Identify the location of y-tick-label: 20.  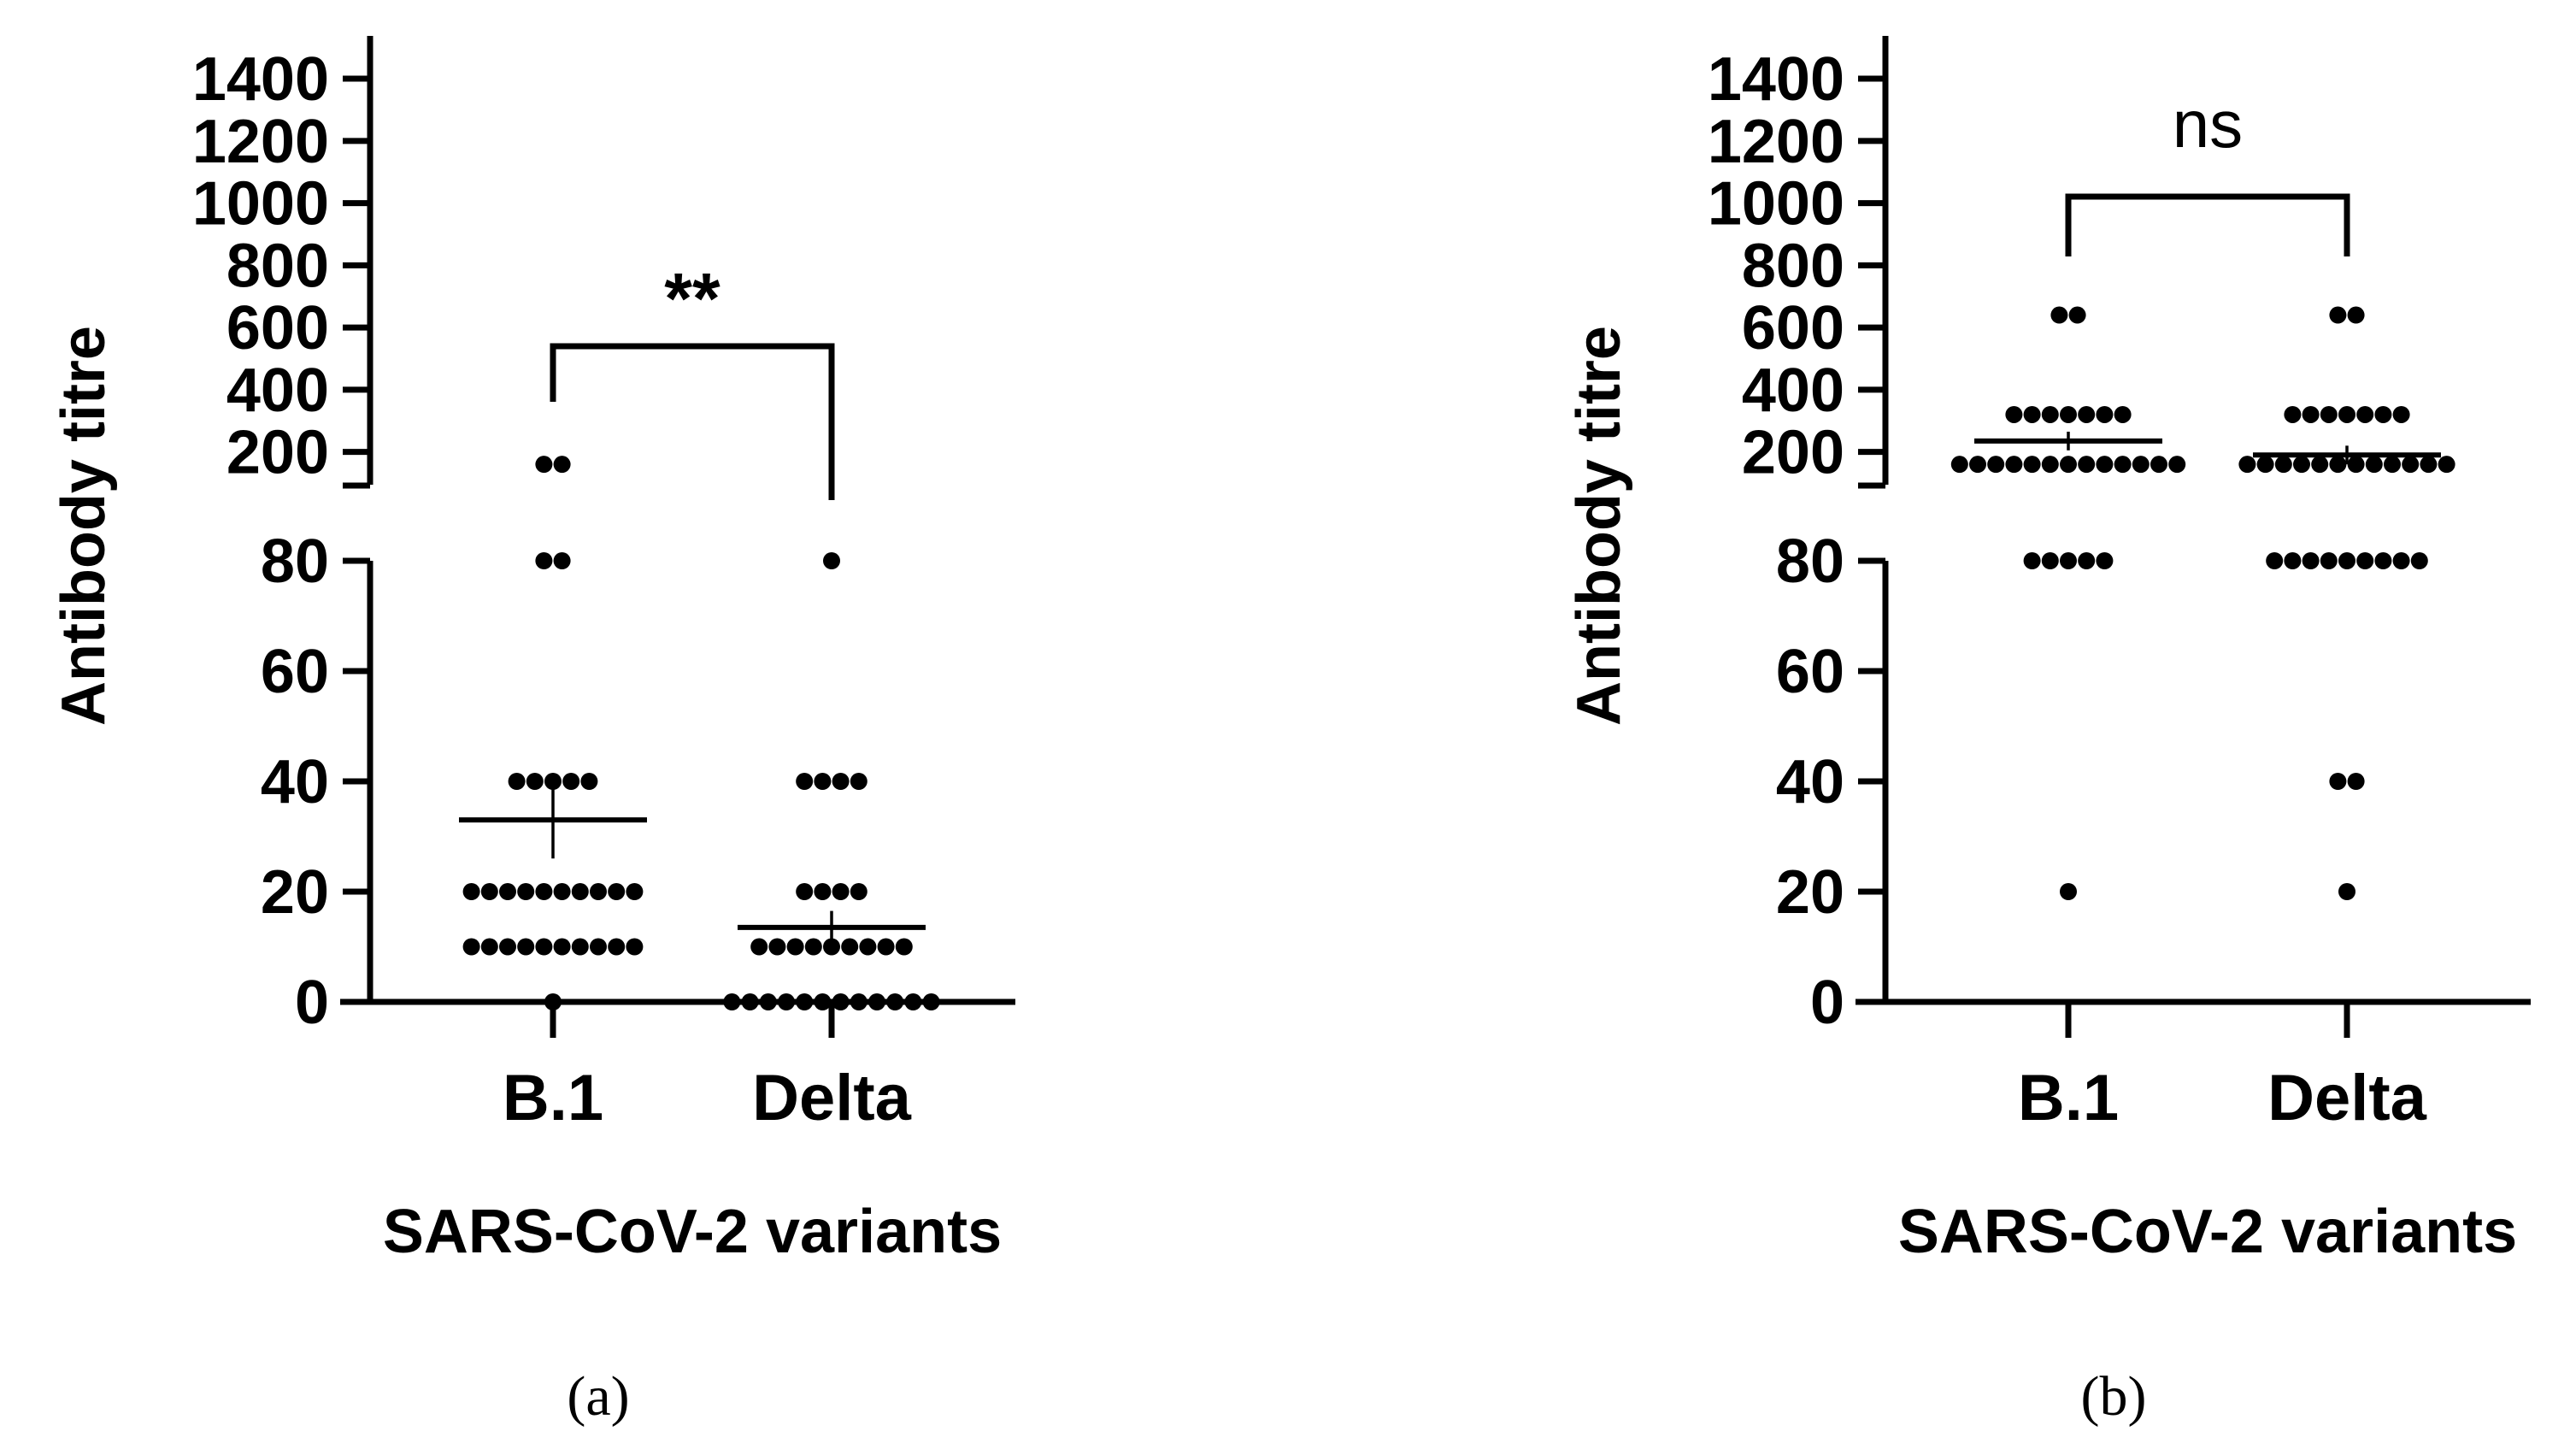
(1810, 892).